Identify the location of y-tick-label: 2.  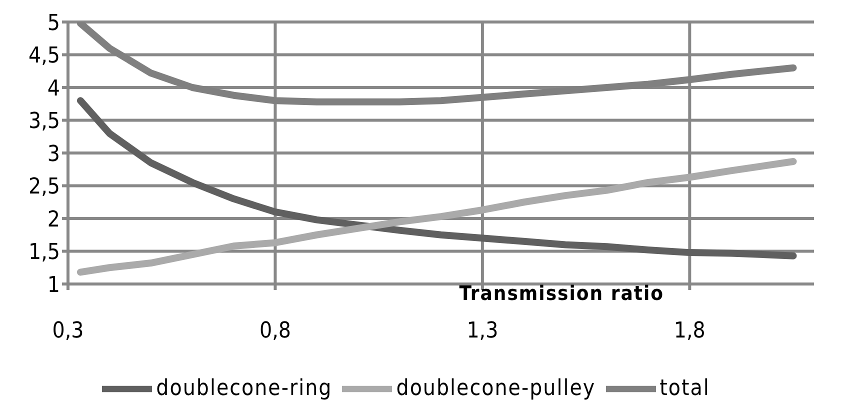
(53, 219).